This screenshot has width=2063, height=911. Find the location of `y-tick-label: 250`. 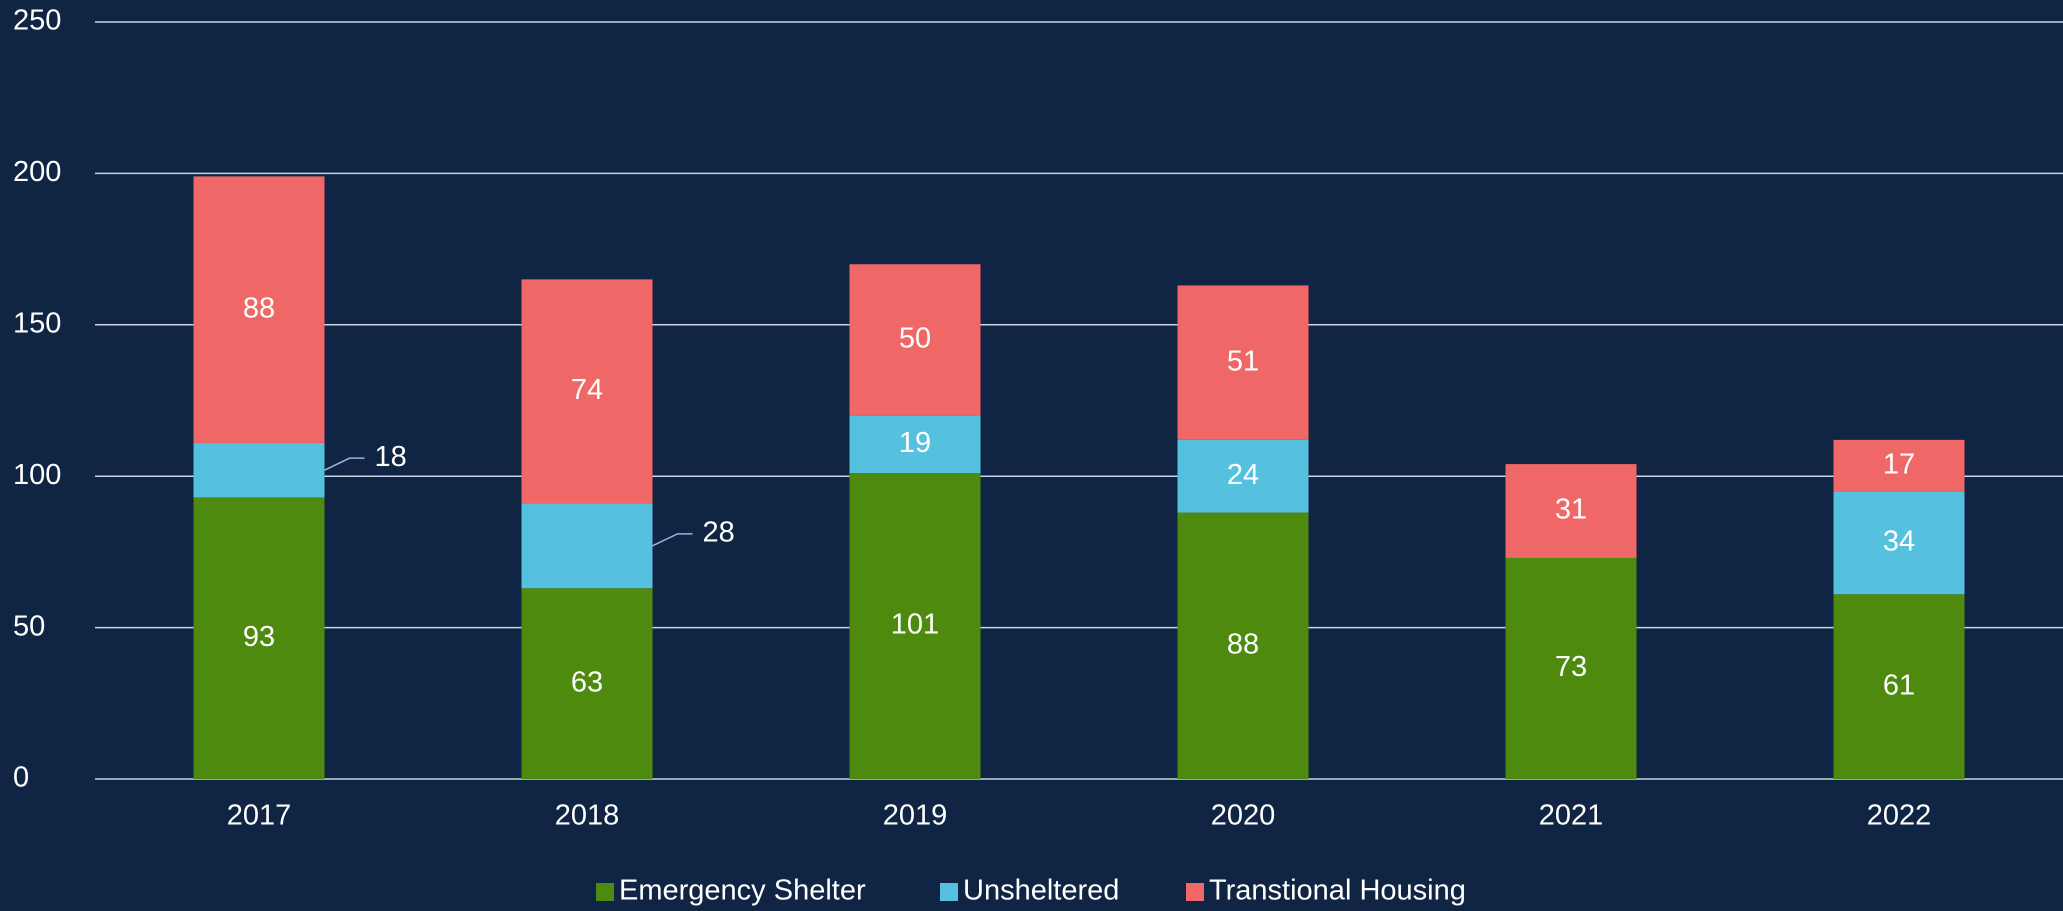

y-tick-label: 250 is located at coordinates (37, 21).